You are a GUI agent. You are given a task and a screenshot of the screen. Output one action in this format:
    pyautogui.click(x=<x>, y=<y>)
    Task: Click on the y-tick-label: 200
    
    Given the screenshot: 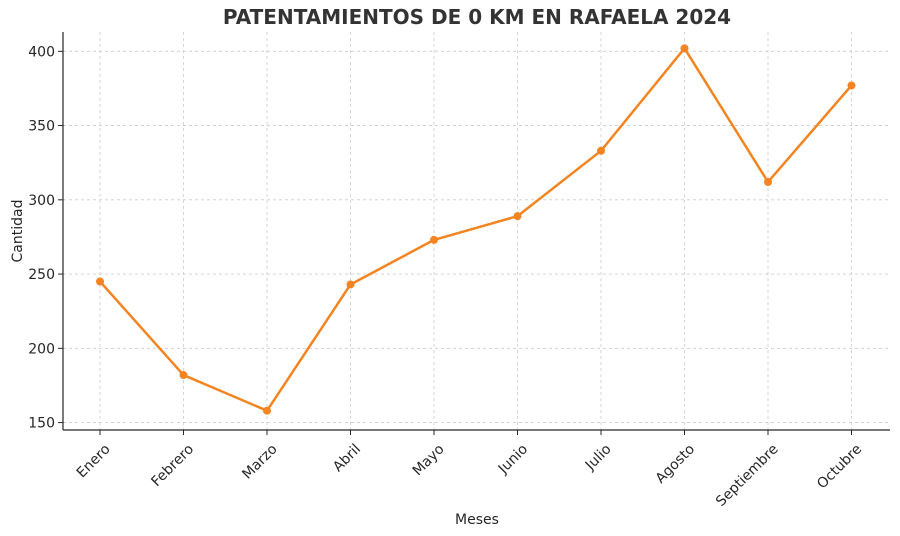 What is the action you would take?
    pyautogui.click(x=41, y=349)
    